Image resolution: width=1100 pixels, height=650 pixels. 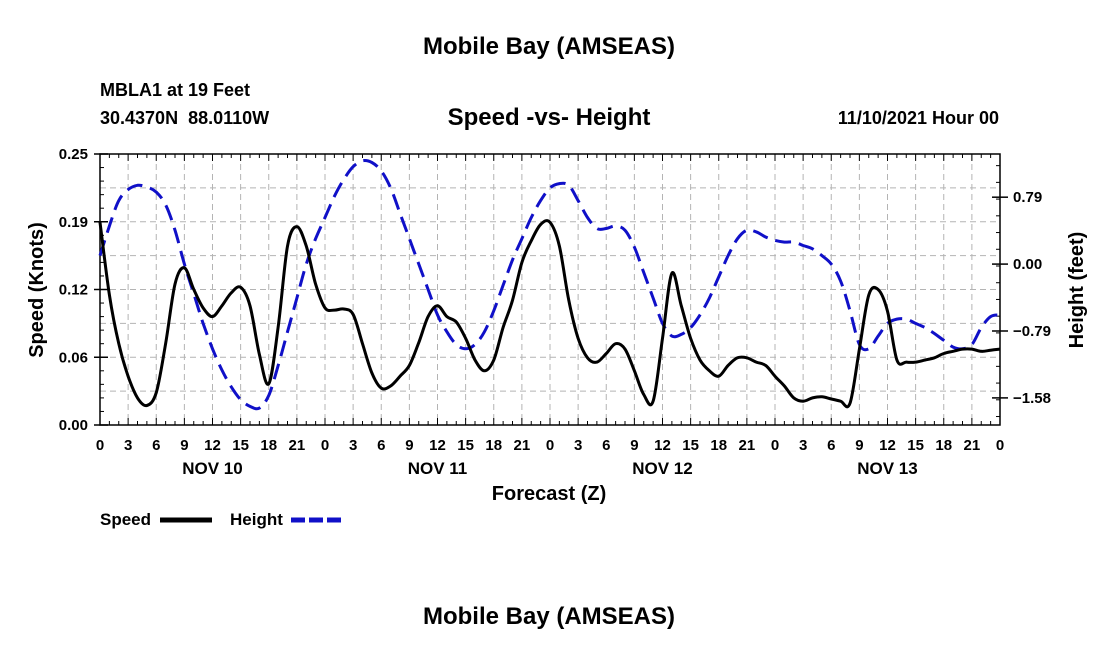 What do you see at coordinates (1021, 298) in the screenshot?
I see `right-axis-ticks: 0.79 0.00 −0.79 −1.58` at bounding box center [1021, 298].